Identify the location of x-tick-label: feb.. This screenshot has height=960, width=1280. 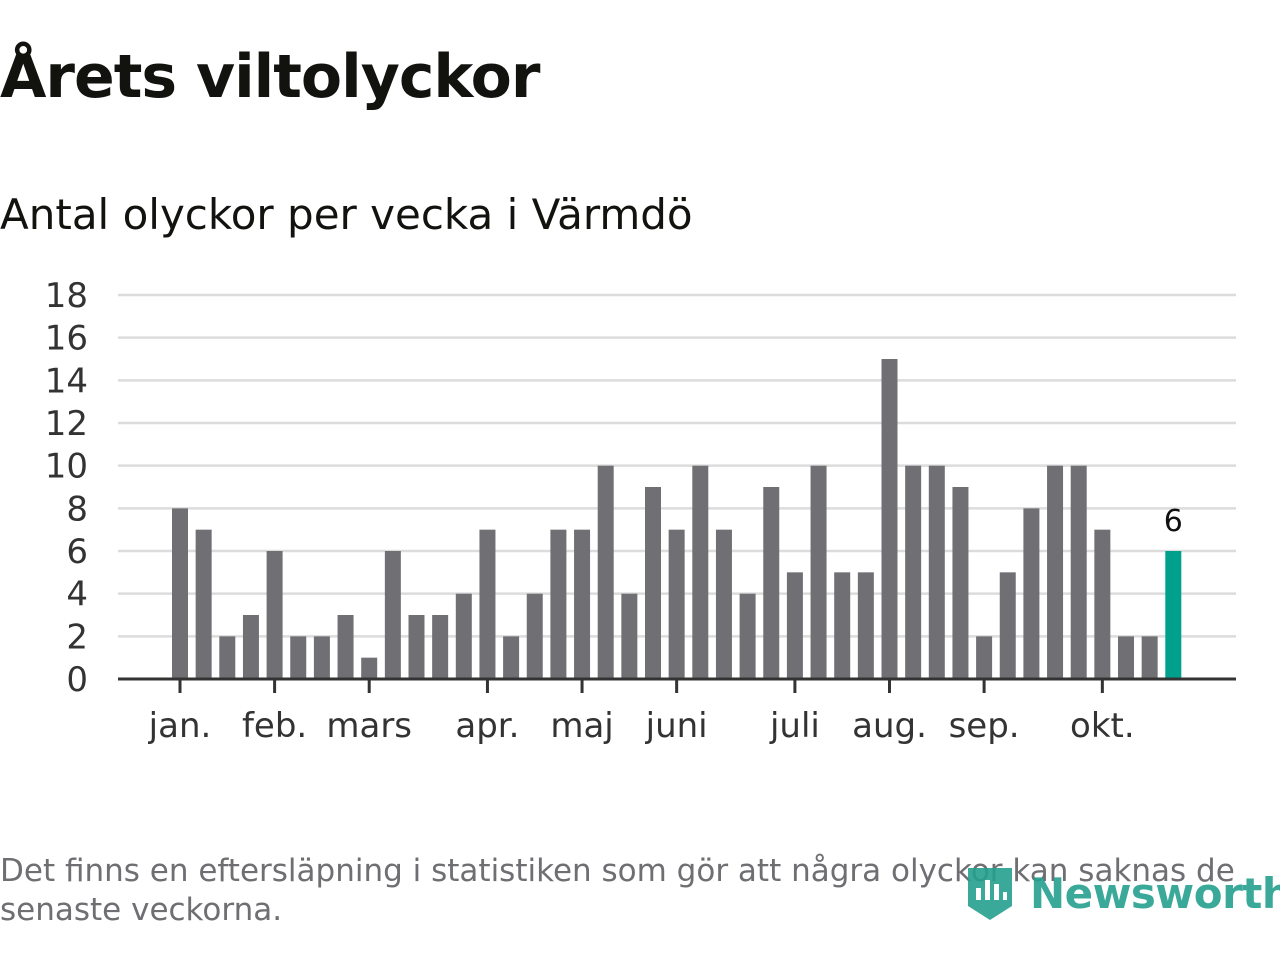
(274, 726).